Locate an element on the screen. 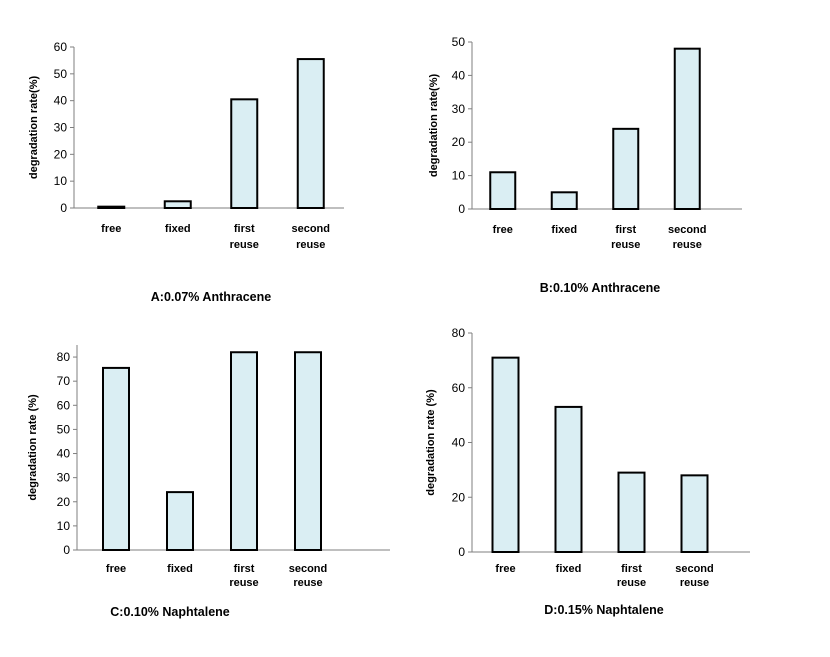  chart-caption: D:0.15% Naphtalene is located at coordinates (604, 610).